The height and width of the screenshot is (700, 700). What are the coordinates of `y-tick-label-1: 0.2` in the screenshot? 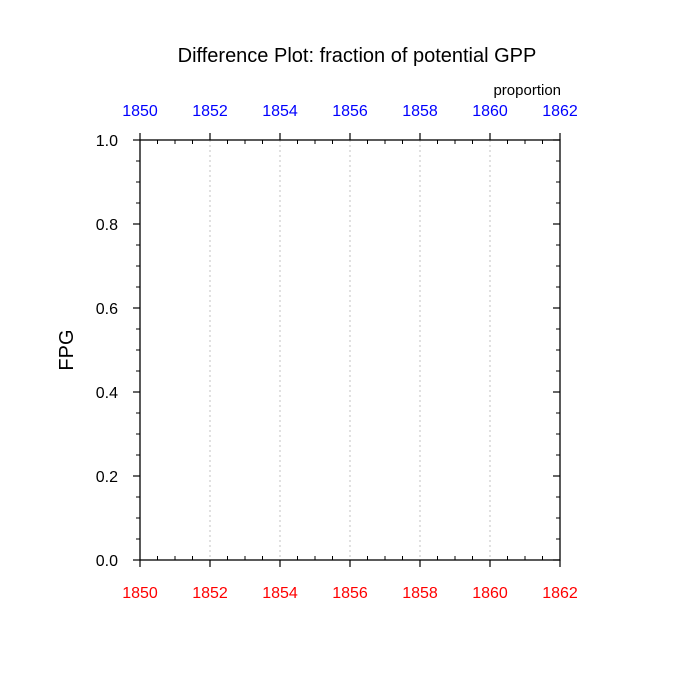 It's located at (107, 477).